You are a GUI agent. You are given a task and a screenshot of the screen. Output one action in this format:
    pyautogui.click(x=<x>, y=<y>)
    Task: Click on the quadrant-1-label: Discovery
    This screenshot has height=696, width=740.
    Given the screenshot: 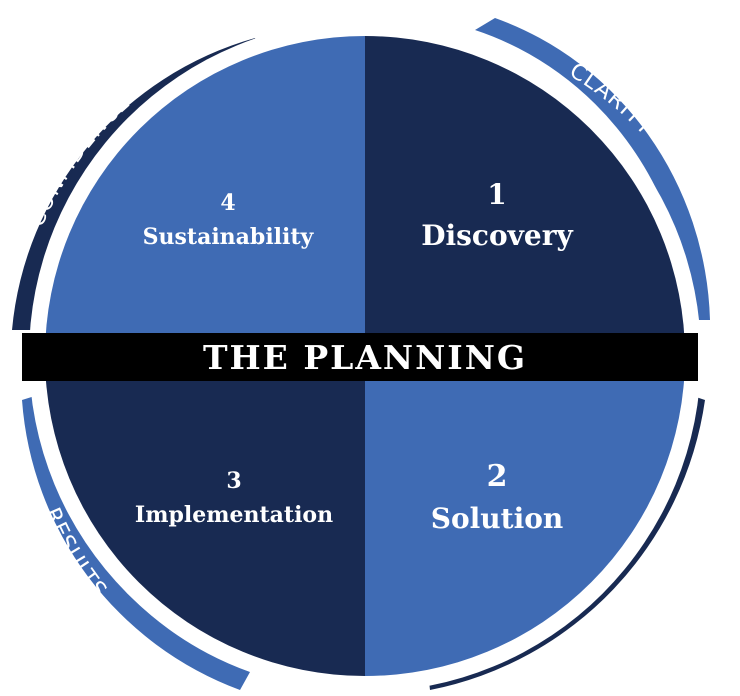 What is the action you would take?
    pyautogui.click(x=497, y=235)
    